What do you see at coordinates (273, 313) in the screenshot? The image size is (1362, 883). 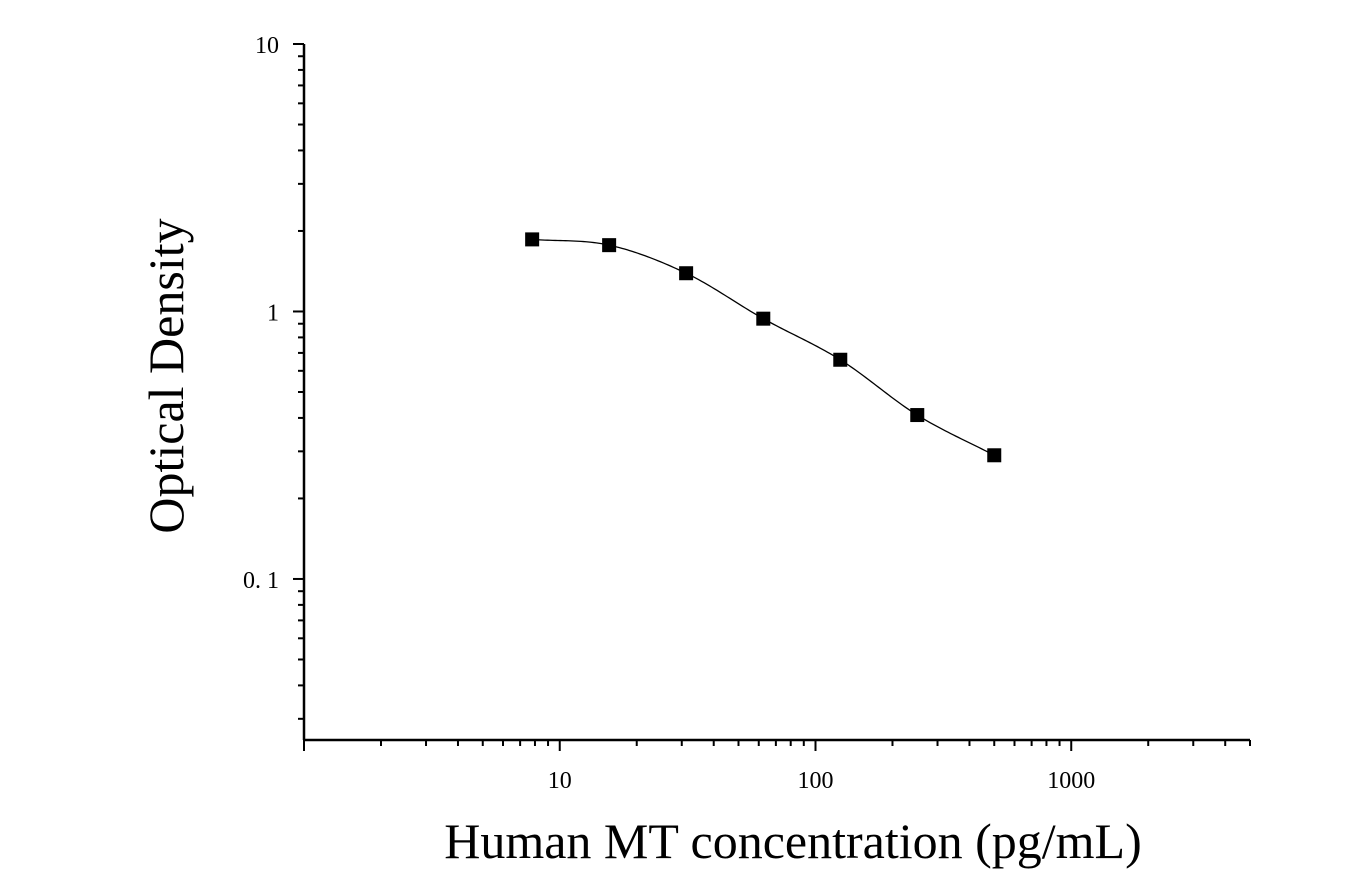 I see `y-tick-label: 1` at bounding box center [273, 313].